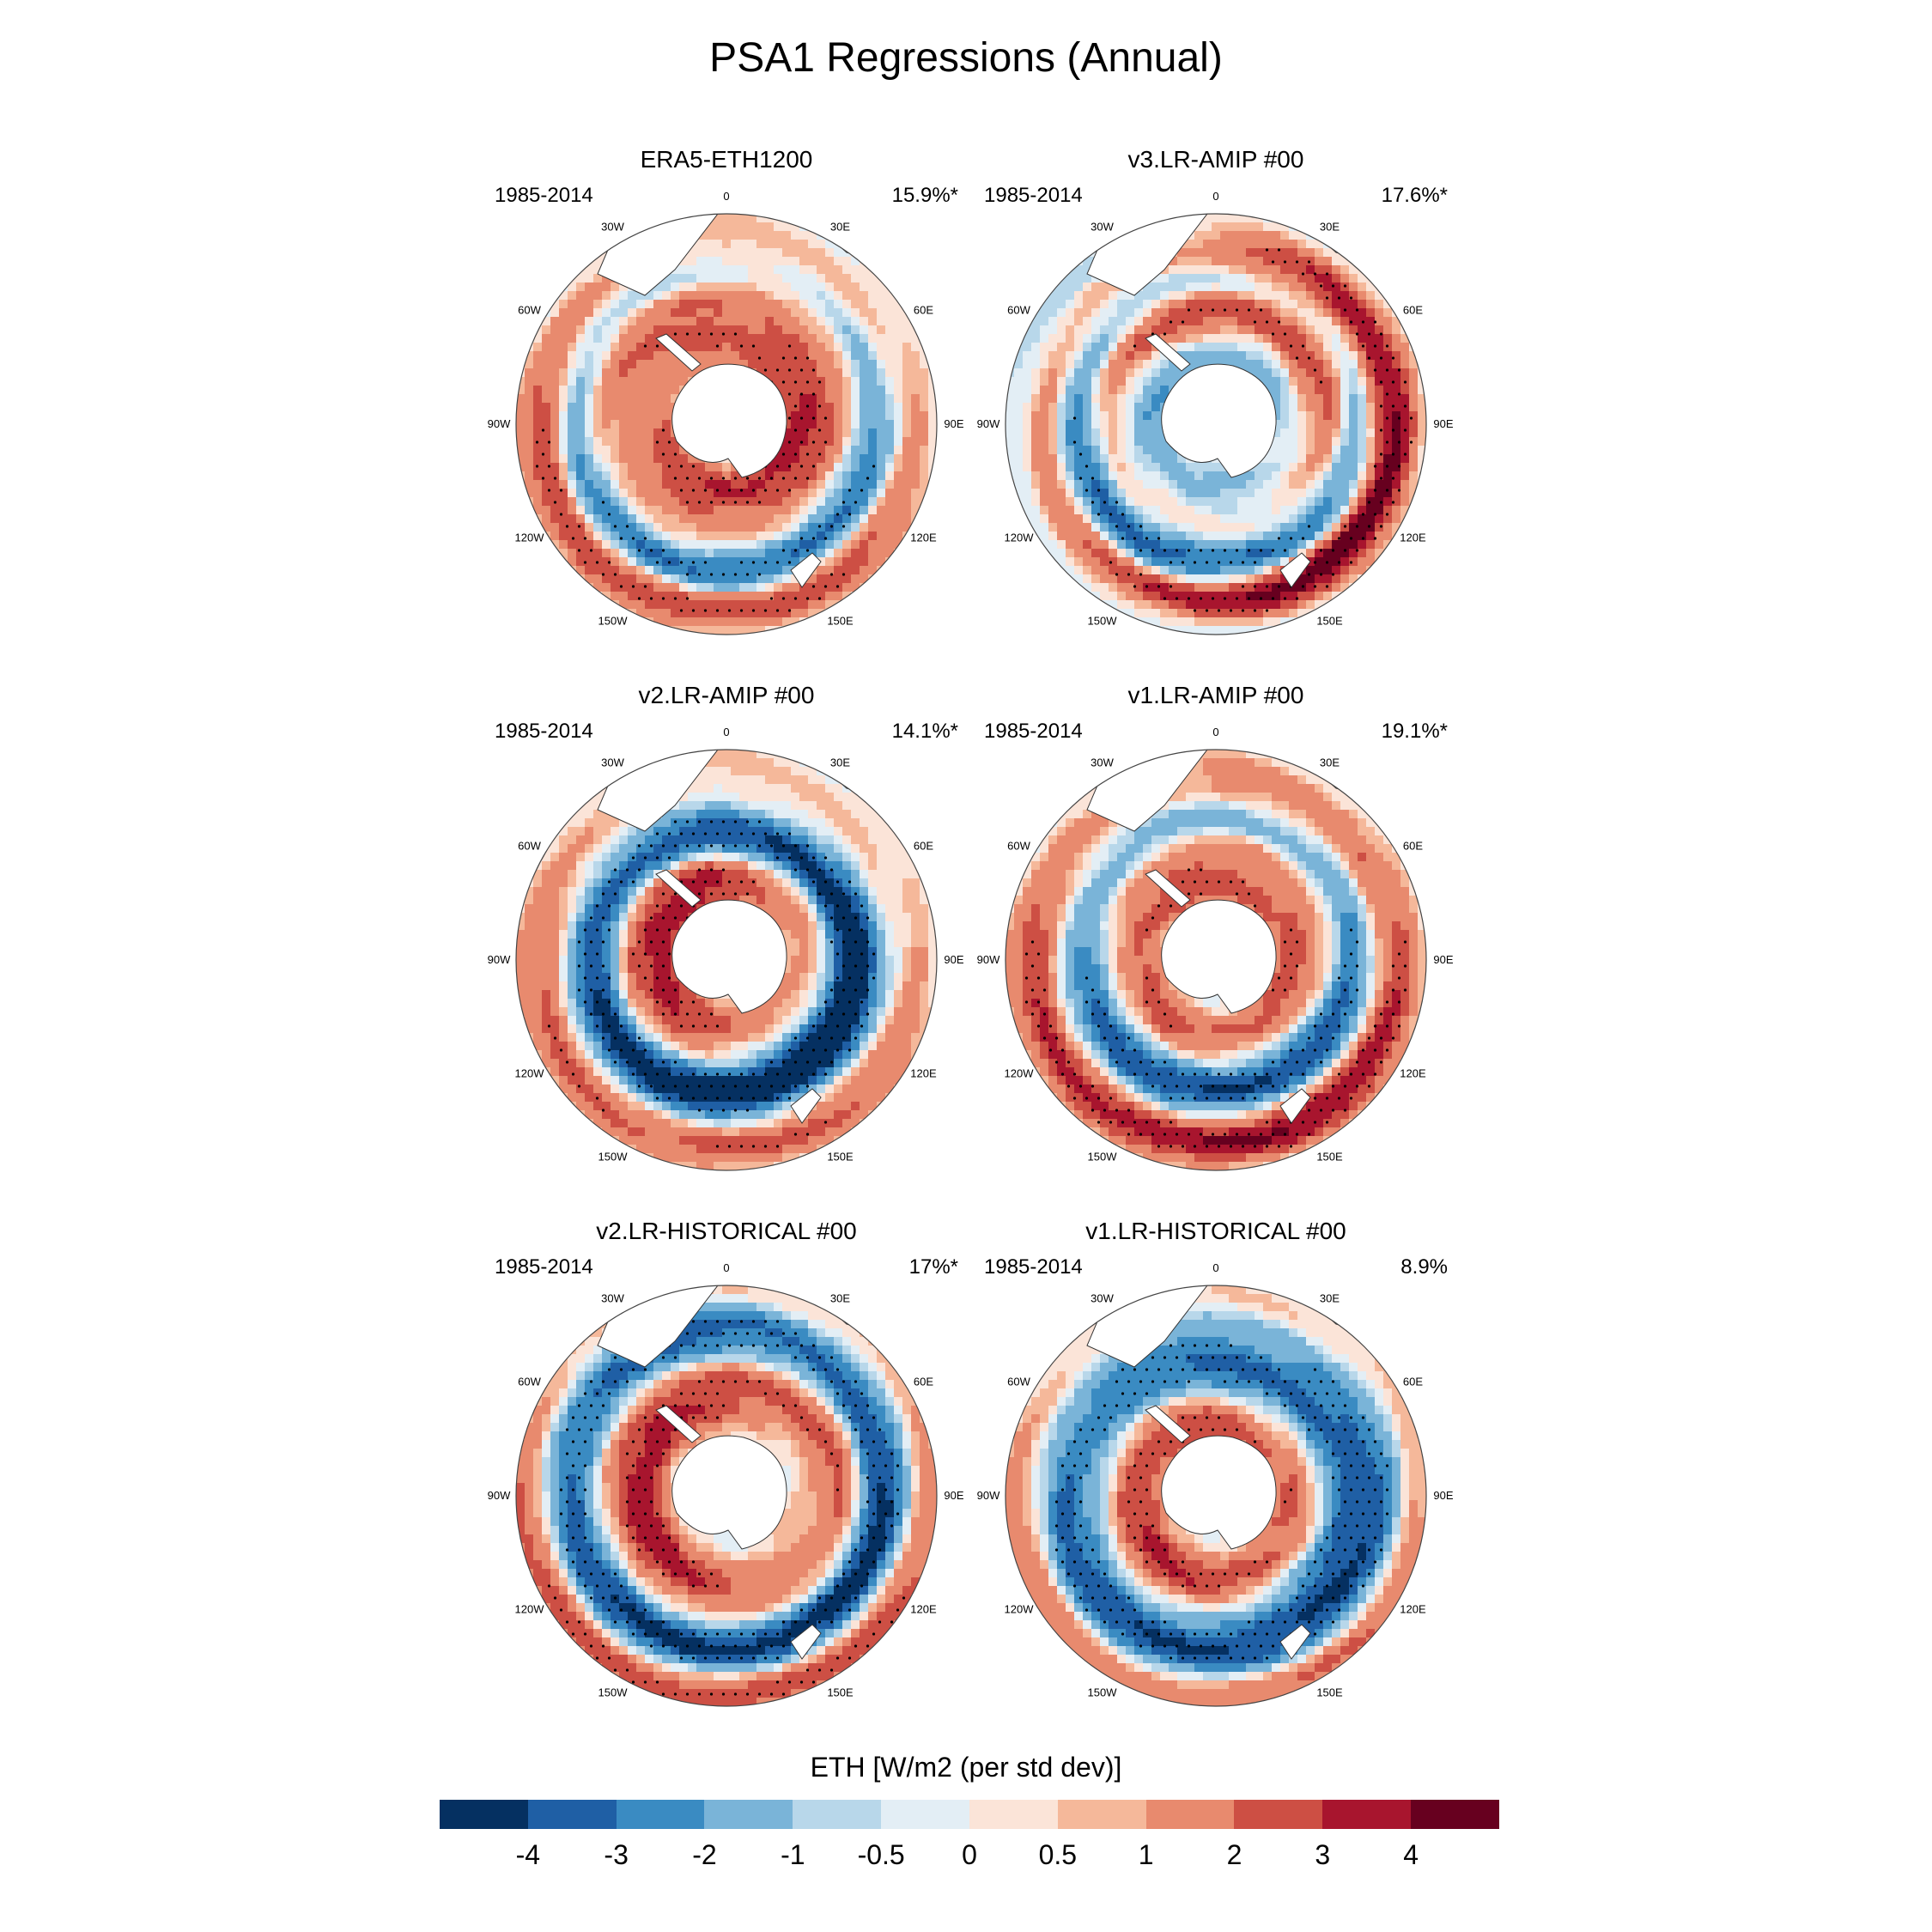 The height and width of the screenshot is (1932, 1932). What do you see at coordinates (1234, 1855) in the screenshot?
I see `colorbar-tick-label: 2` at bounding box center [1234, 1855].